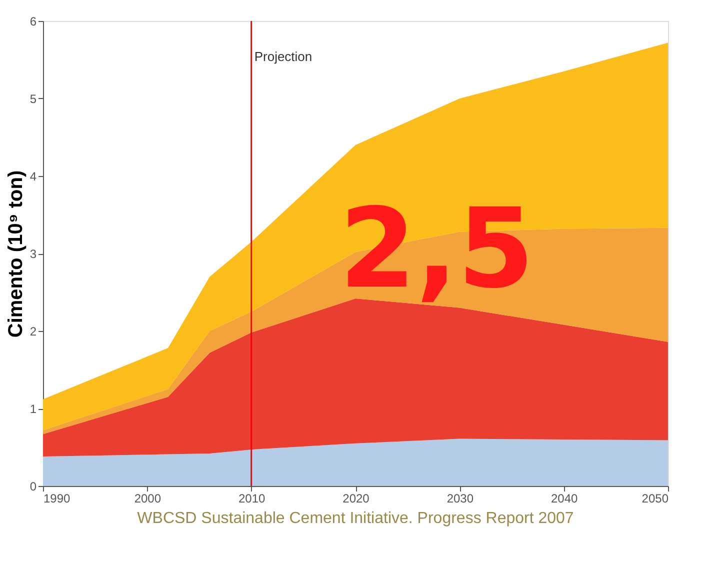 This screenshot has width=713, height=575. What do you see at coordinates (460, 499) in the screenshot?
I see `x-tick-label: 2030` at bounding box center [460, 499].